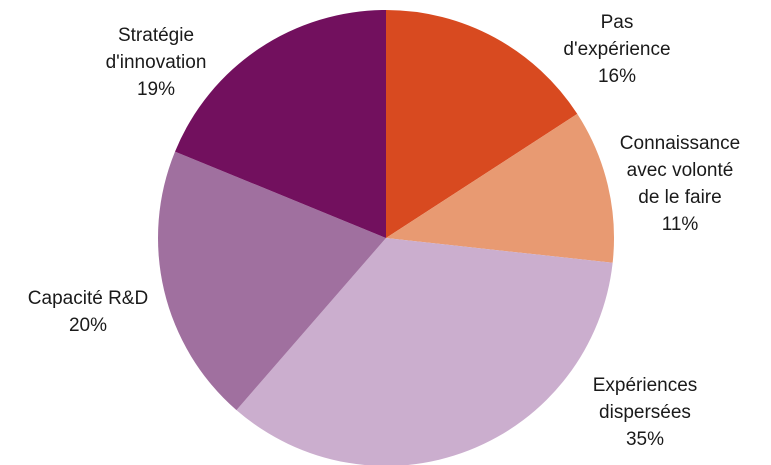 Image resolution: width=771 pixels, height=465 pixels. Describe the element at coordinates (680, 184) in the screenshot. I see `slice-label-1: Connaissance avec volonté de le faire 11%` at that location.